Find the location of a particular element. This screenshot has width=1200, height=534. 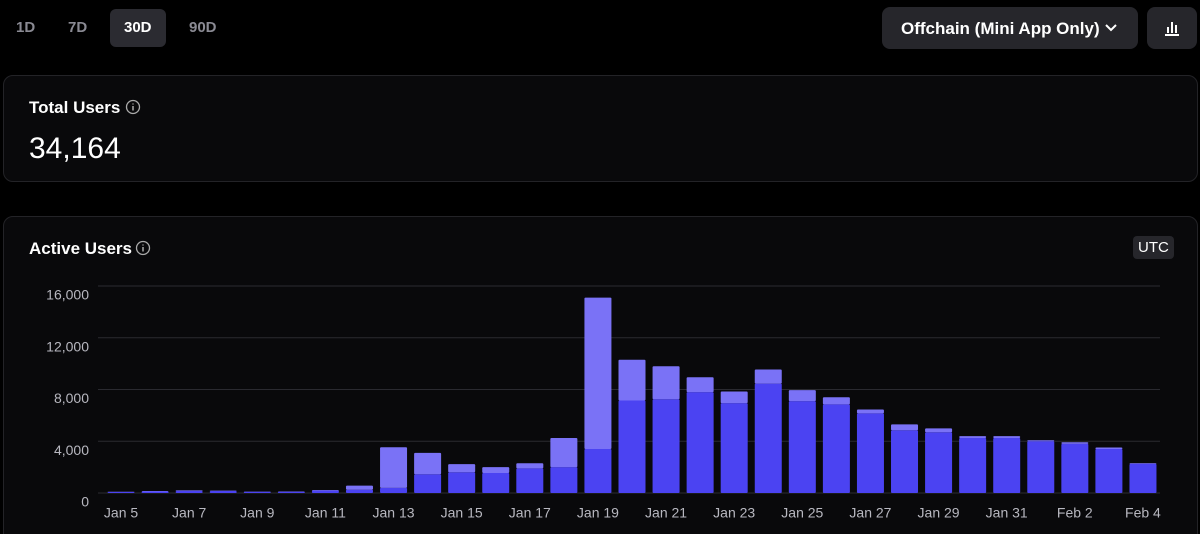

x-tick-label: Jan 29 is located at coordinates (939, 513).